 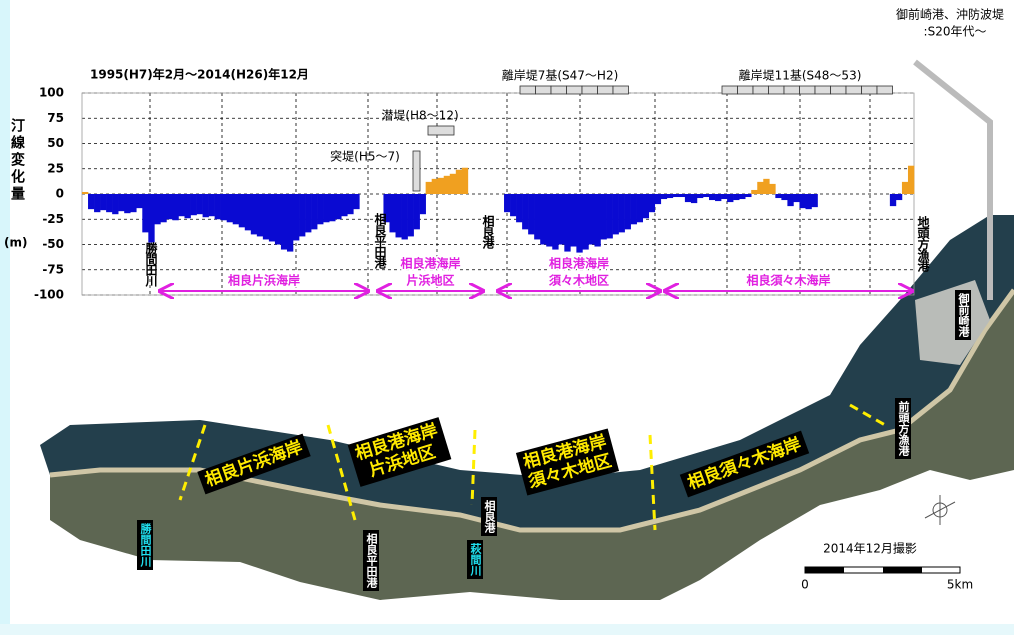 What do you see at coordinates (800, 76) in the screenshot?
I see `annotation: 離岸堤11基(S48～53)` at bounding box center [800, 76].